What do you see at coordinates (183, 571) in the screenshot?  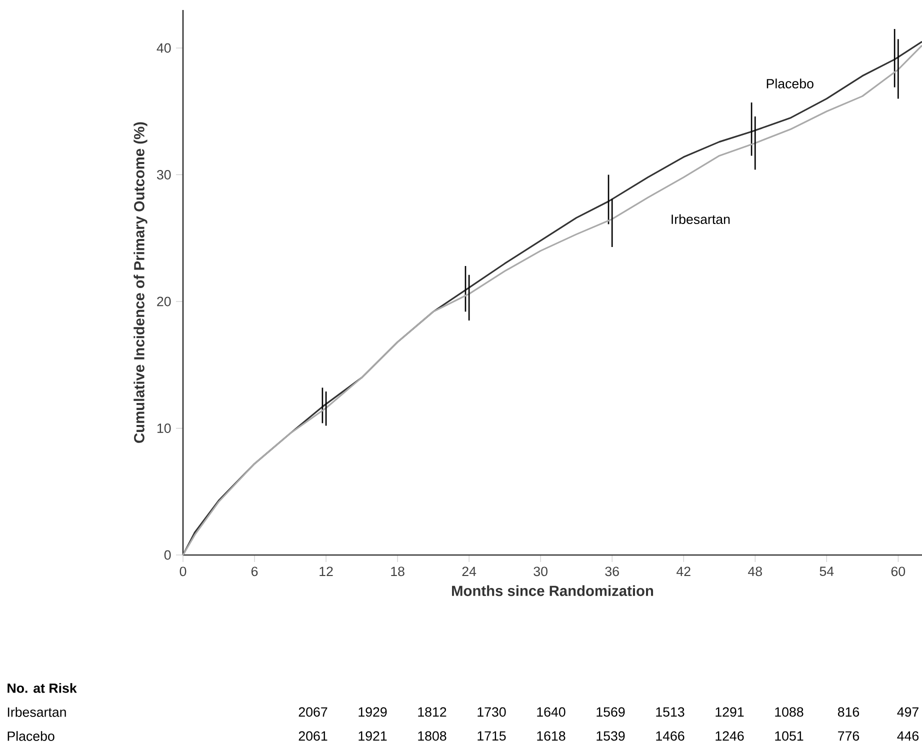 I see `x-tick-label: 0` at bounding box center [183, 571].